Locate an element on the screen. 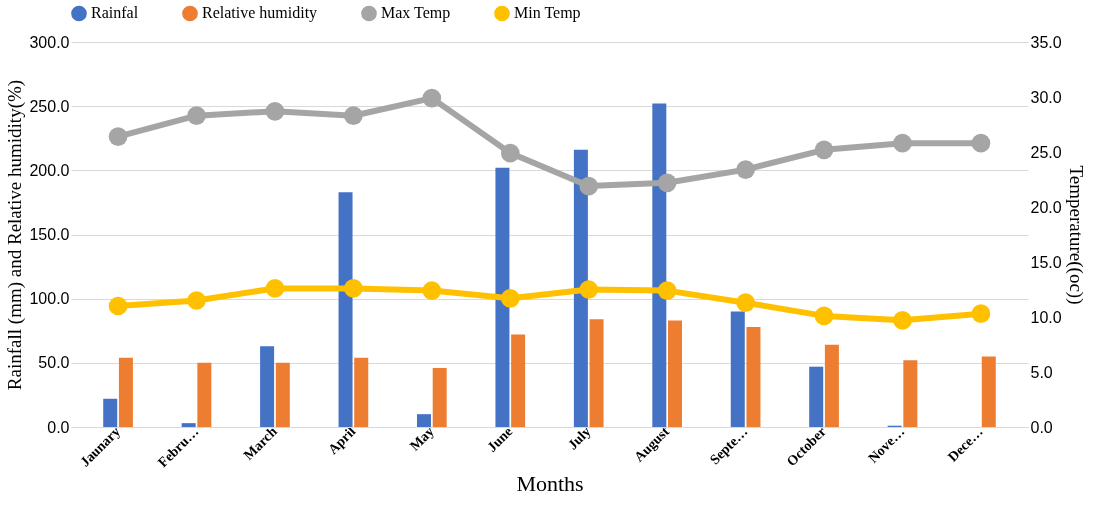 The height and width of the screenshot is (516, 1104). x-tick-label: June is located at coordinates (500, 439).